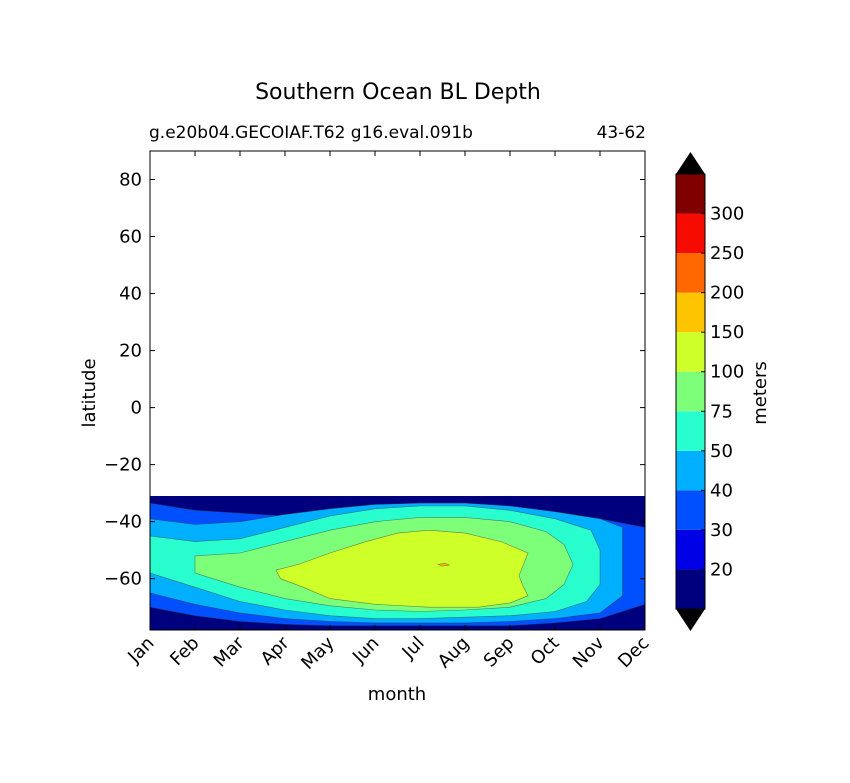 The height and width of the screenshot is (783, 850). Describe the element at coordinates (317, 652) in the screenshot. I see `x-tick-label: May` at that location.